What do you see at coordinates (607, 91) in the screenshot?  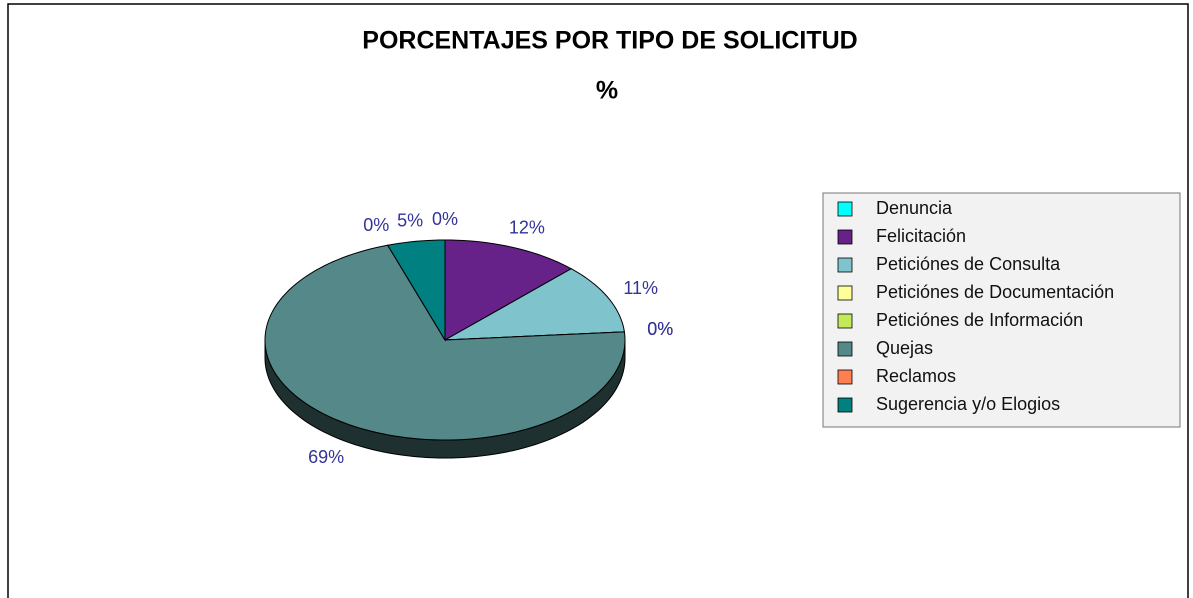 I see `chart-subtitle: %` at bounding box center [607, 91].